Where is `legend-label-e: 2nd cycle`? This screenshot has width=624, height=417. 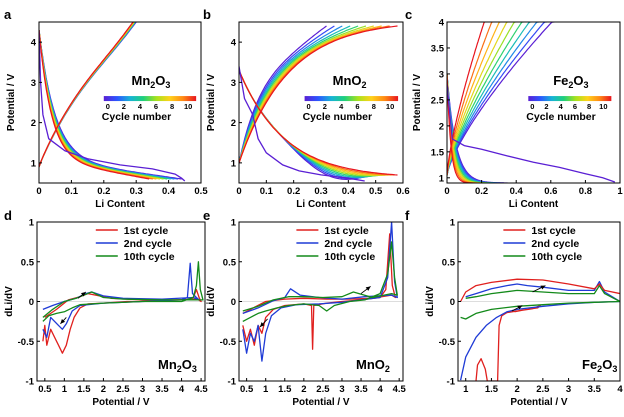
legend-label-e: 2nd cycle is located at coordinates (348, 244).